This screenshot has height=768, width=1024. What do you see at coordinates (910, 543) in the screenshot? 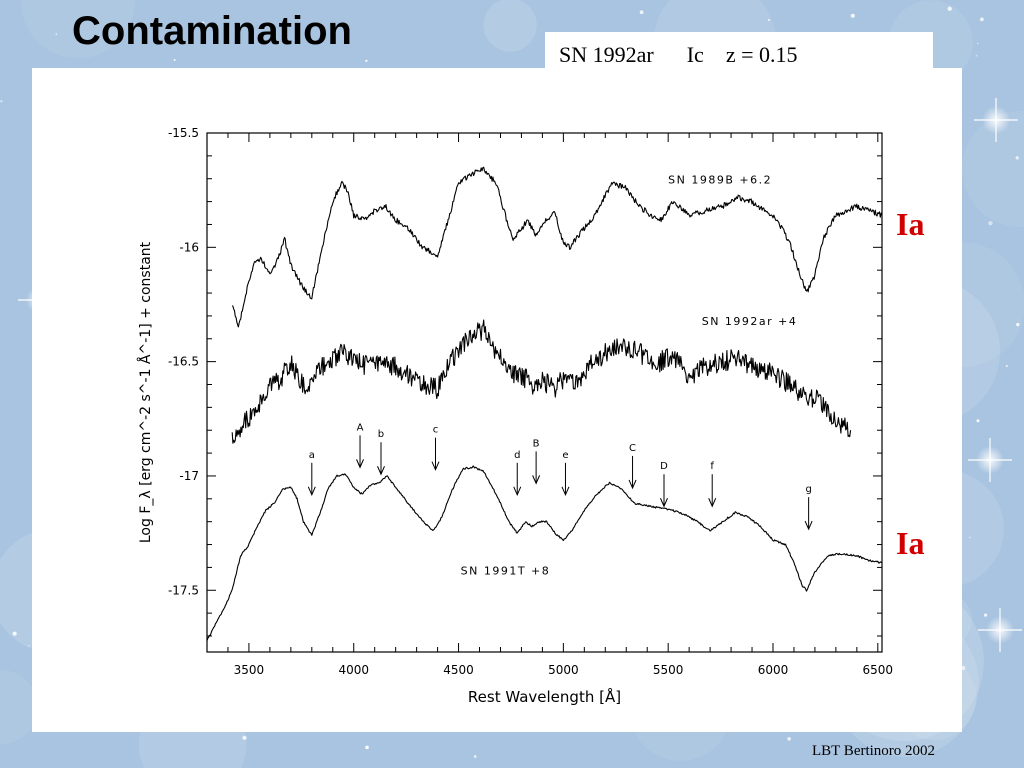
I see `type-label-bottom: Ia` at bounding box center [910, 543].